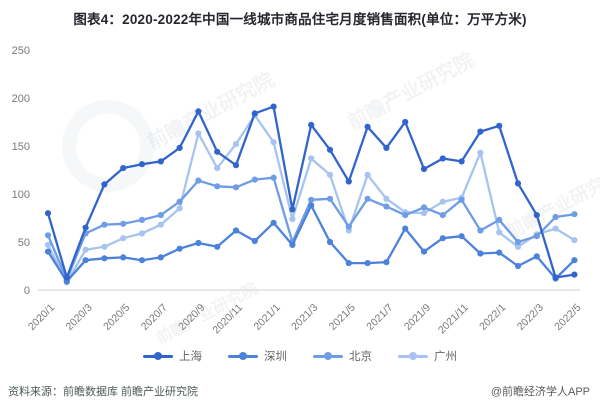 The width and height of the screenshot is (600, 415). Describe the element at coordinates (311, 205) in the screenshot. I see `data-point-深圳-2021/3` at that location.